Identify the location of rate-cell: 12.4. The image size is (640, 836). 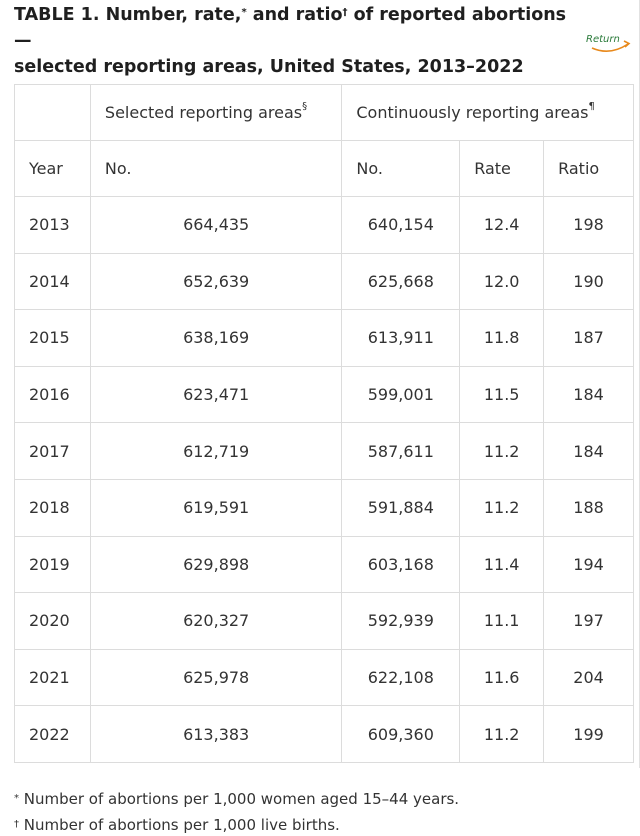
(502, 225).